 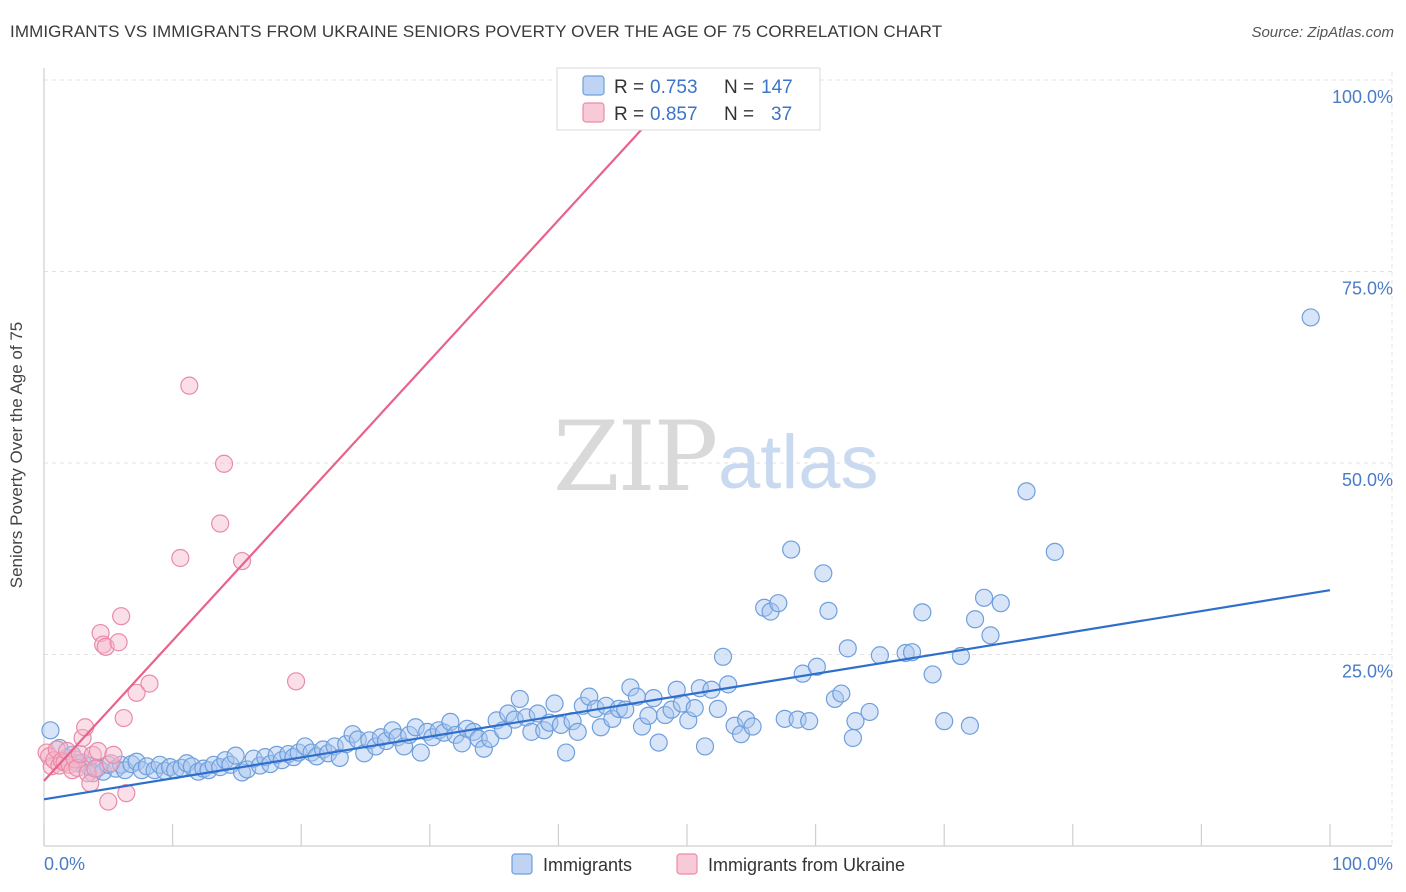 I want to click on legend-swatch-ukraine, so click(x=593, y=112).